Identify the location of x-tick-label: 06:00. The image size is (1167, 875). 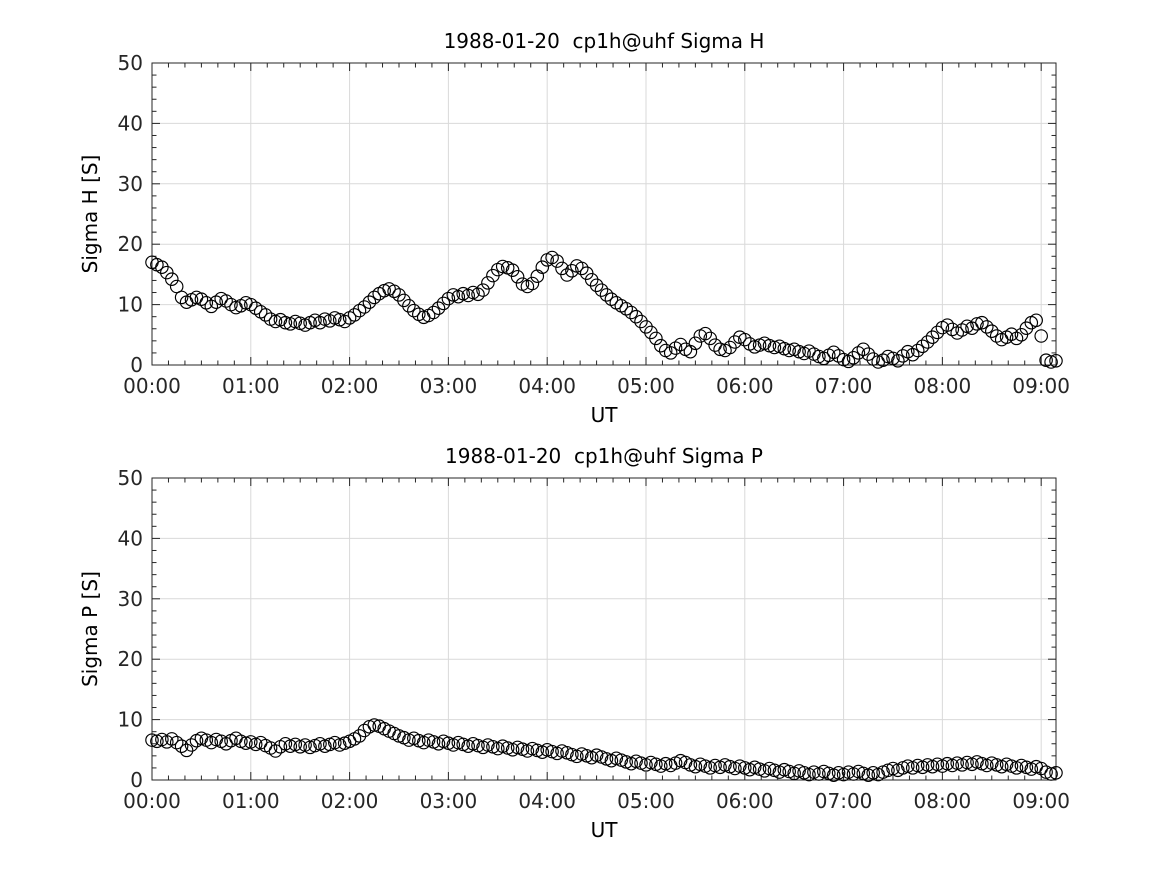
(745, 801).